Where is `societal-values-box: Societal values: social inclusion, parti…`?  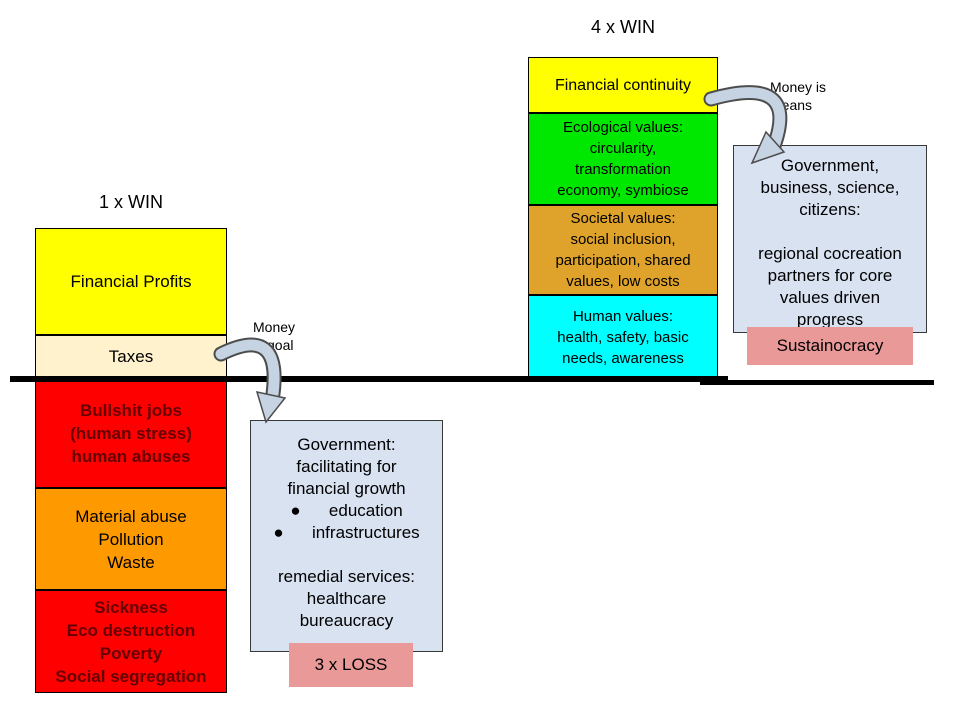 societal-values-box: Societal values: social inclusion, parti… is located at coordinates (623, 250).